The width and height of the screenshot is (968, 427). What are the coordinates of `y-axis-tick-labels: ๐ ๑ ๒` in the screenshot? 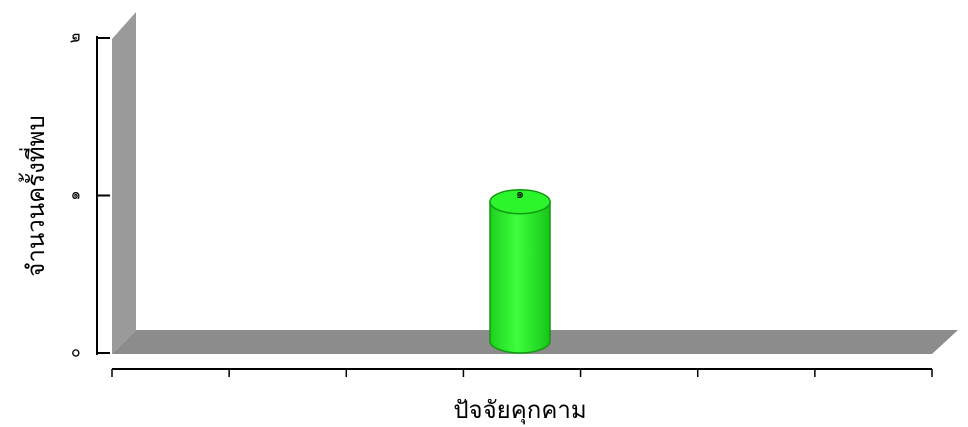 It's located at (74, 195).